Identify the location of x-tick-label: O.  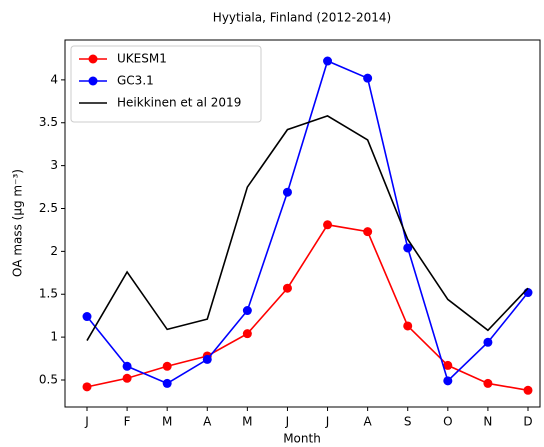
(447, 422).